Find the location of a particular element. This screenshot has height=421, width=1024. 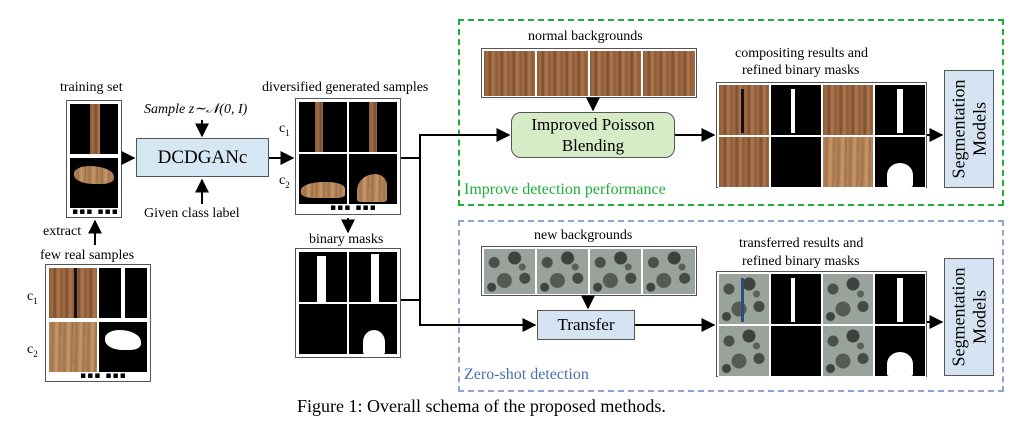

improved-poisson-blending-line1: Improved Poisson is located at coordinates (593, 124).